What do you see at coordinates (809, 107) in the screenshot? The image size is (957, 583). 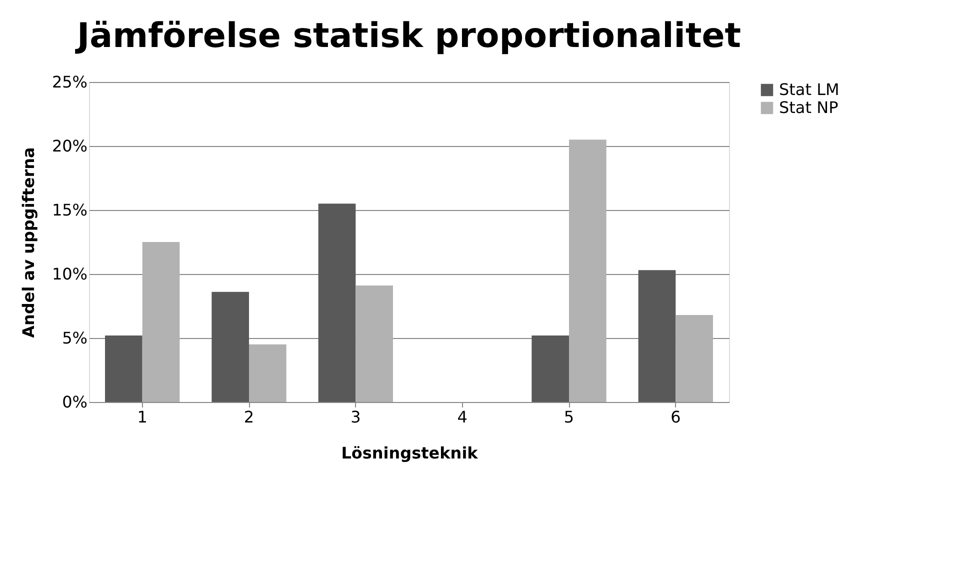 I see `legend-label: Stat NP` at bounding box center [809, 107].